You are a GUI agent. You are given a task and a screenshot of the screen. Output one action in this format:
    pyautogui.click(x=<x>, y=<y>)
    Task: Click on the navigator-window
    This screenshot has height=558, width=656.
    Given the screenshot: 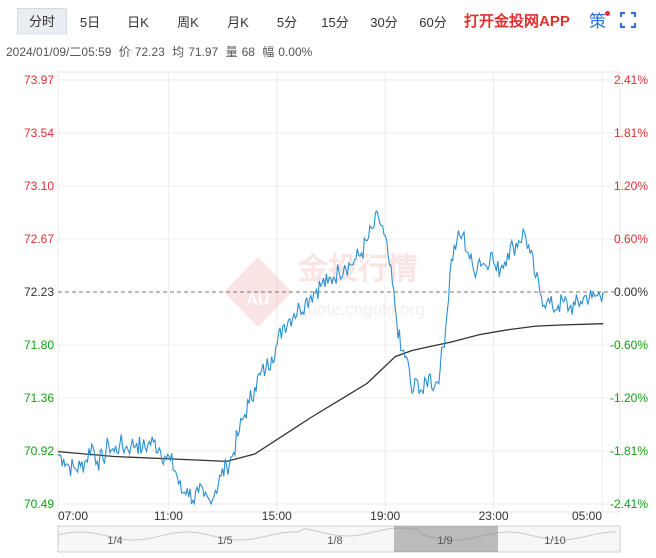 What is the action you would take?
    pyautogui.click(x=446, y=539)
    